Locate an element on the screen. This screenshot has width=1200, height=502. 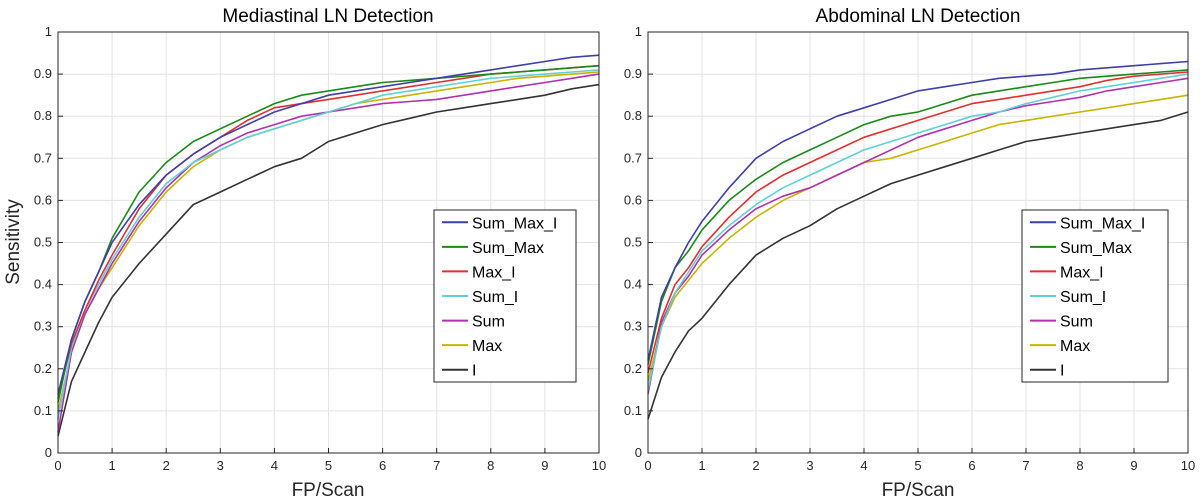
abdominal-y-tick-label: 0.2 is located at coordinates (633, 368).